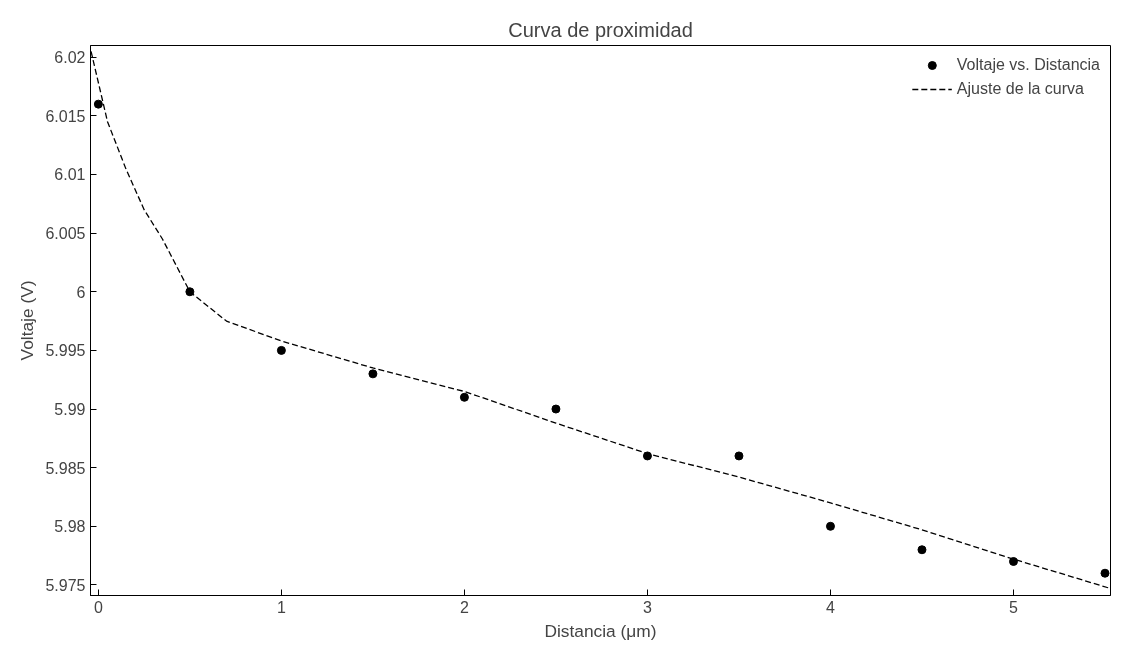 The image size is (1128, 660). What do you see at coordinates (81, 292) in the screenshot?
I see `y-tick-label: 6` at bounding box center [81, 292].